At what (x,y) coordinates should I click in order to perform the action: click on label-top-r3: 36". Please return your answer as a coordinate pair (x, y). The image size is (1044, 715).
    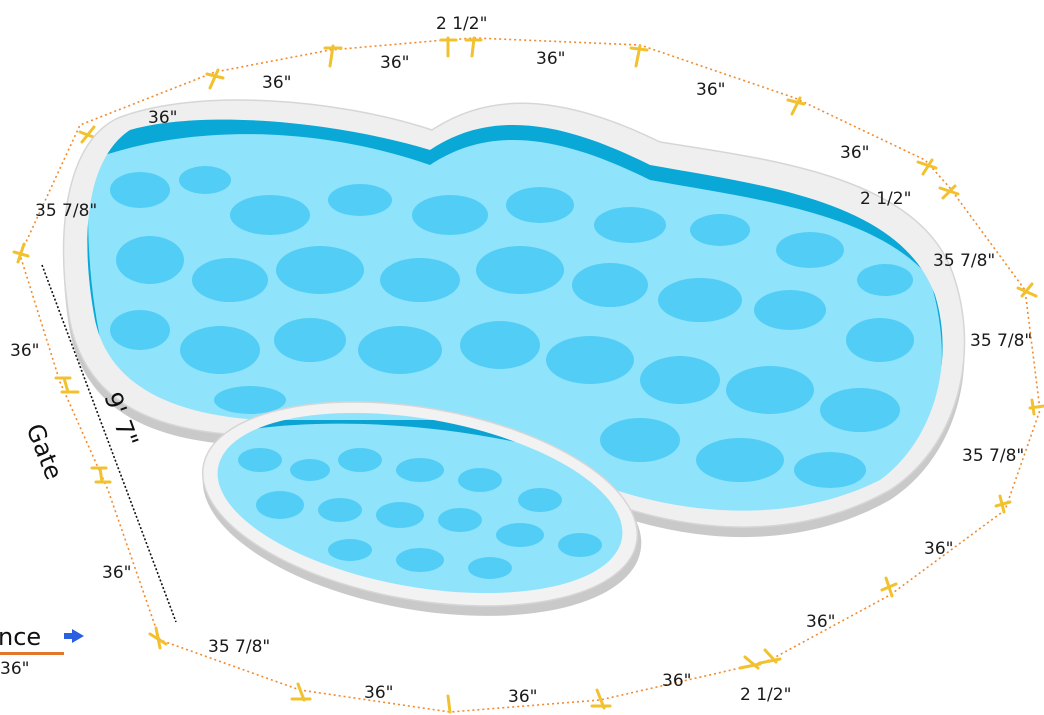
    Looking at the image, I should click on (854, 153).